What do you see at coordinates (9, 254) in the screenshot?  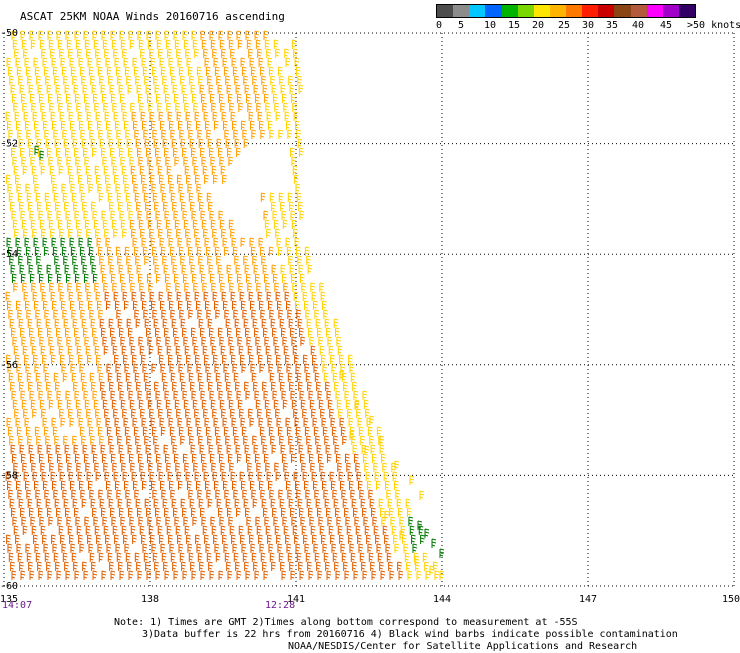 I see `tick-label: -54` at bounding box center [9, 254].